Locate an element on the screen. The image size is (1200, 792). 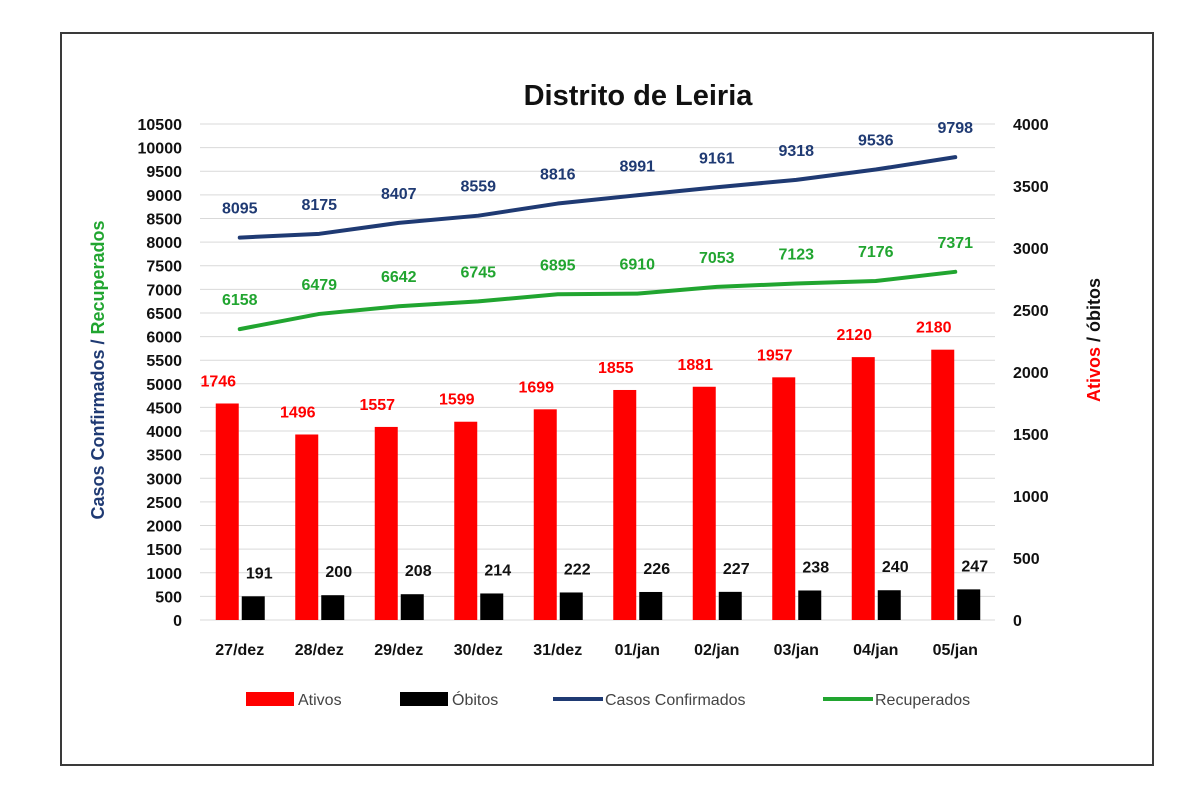
x-tick: 04/jan is located at coordinates (875, 650).